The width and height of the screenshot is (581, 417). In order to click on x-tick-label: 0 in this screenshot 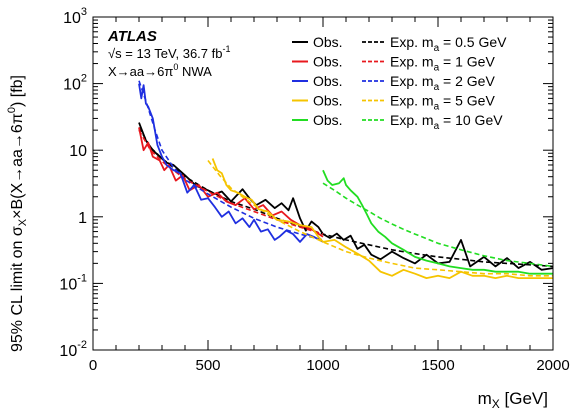, I will do `click(93, 365)`.